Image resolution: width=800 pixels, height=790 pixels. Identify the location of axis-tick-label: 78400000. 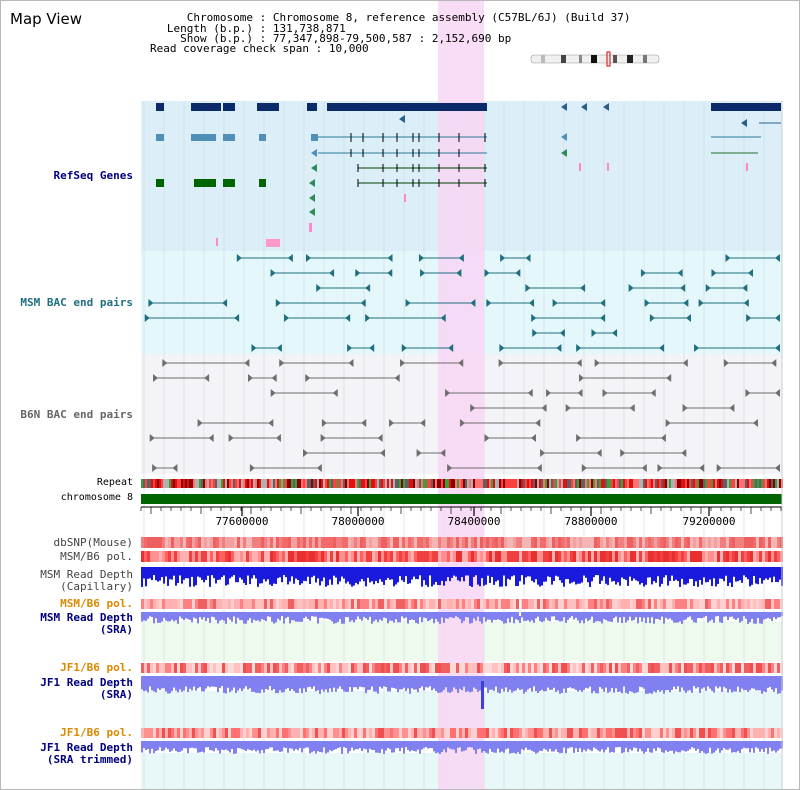
(474, 521).